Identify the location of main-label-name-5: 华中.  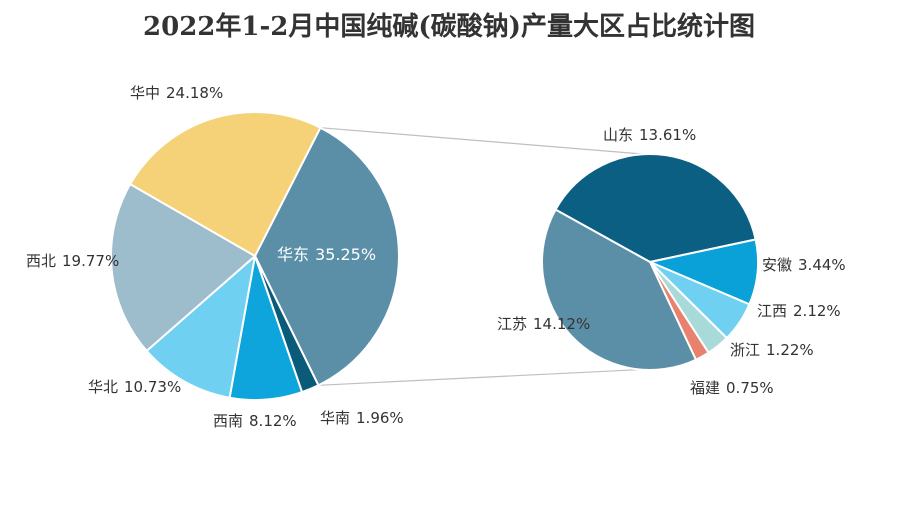
(145, 93).